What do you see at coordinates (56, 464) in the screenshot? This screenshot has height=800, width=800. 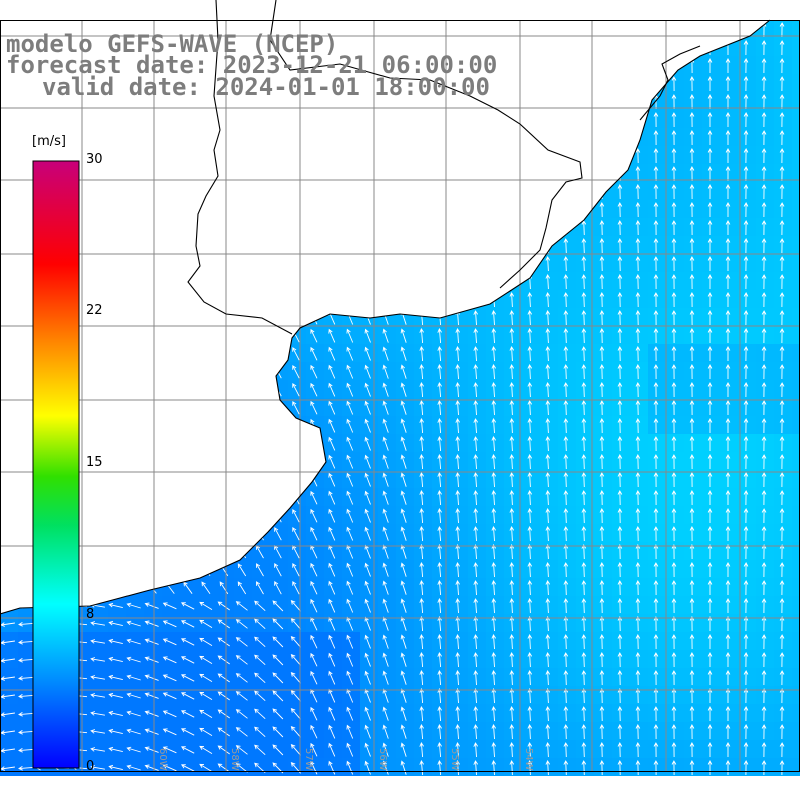 I see `colorbar` at bounding box center [56, 464].